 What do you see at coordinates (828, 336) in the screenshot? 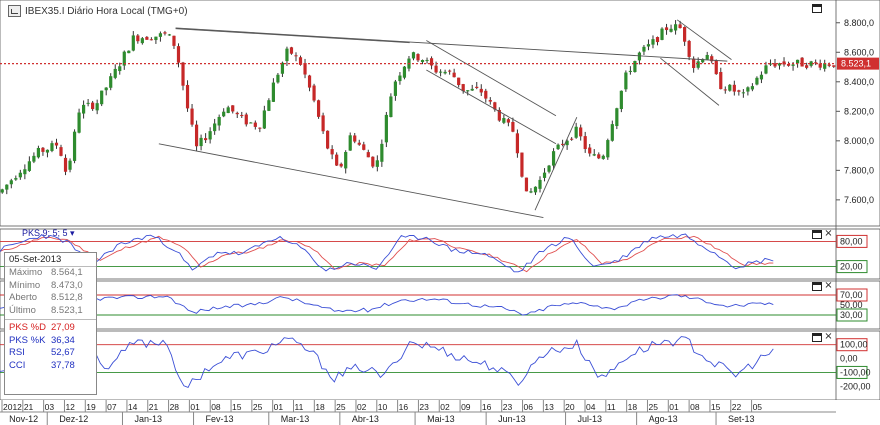
I see `close-cci-pane-icon: ×` at bounding box center [828, 336].